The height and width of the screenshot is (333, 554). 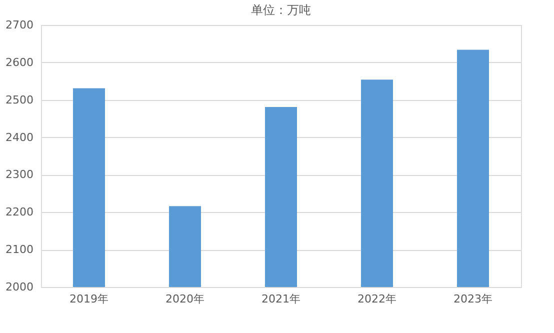 I want to click on y-tick-label: 2200, so click(x=20, y=212).